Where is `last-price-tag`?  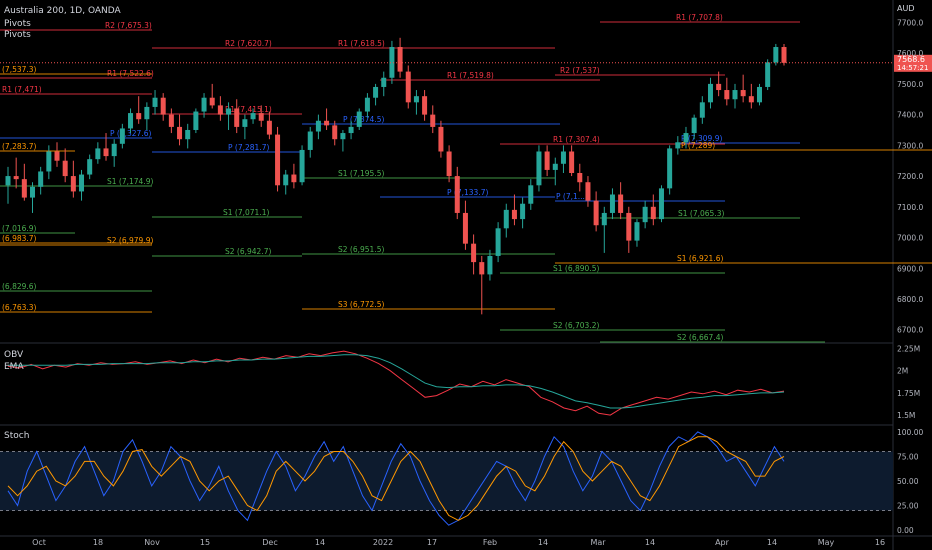
last-price-tag is located at coordinates (913, 63).